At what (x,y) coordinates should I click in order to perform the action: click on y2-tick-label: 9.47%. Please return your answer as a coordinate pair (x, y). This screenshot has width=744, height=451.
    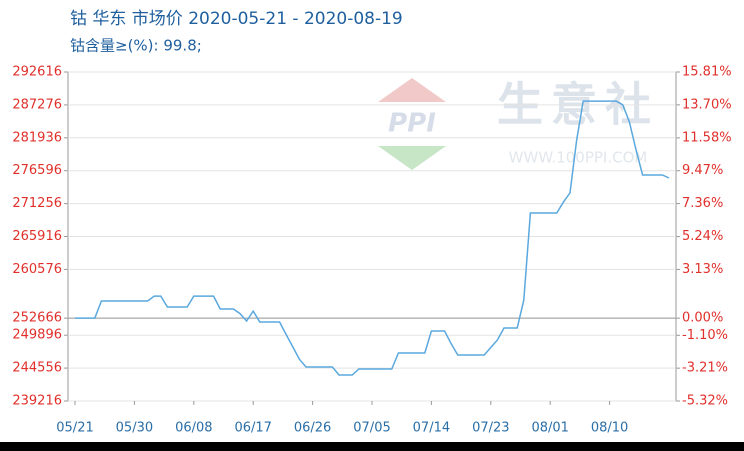
    Looking at the image, I should click on (702, 170).